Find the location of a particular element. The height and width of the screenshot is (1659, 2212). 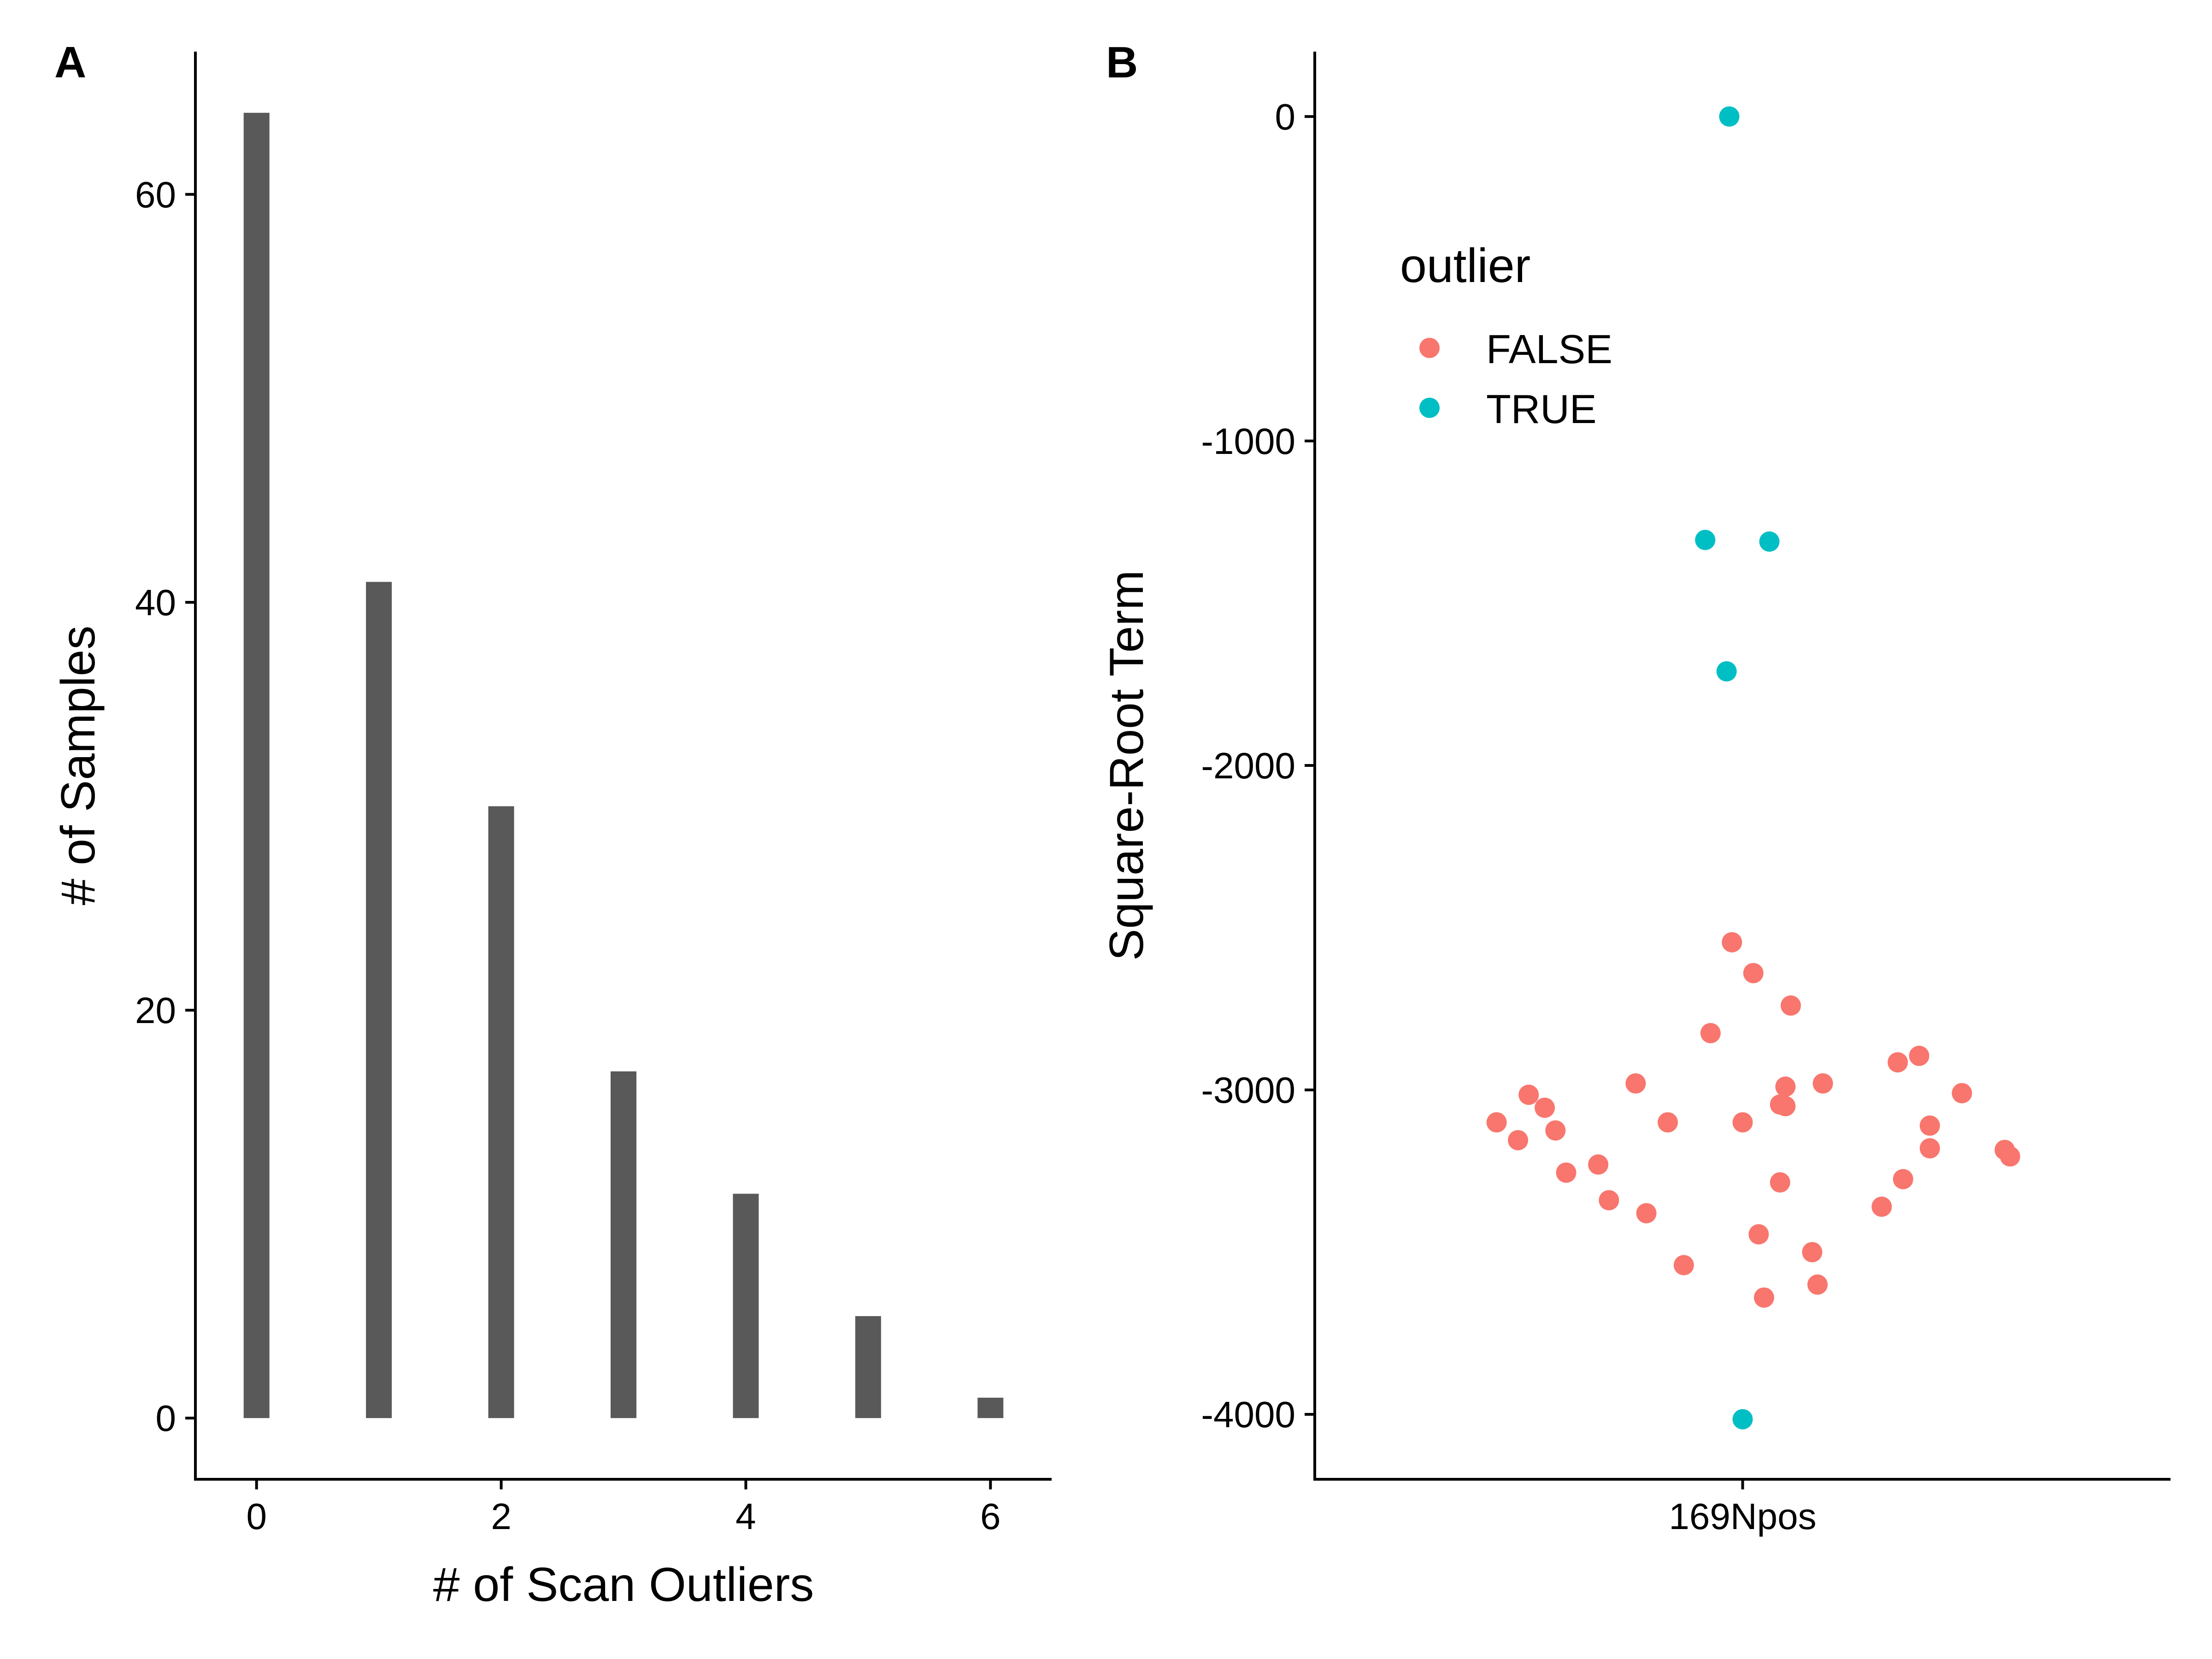

legend-label-false: FALSE is located at coordinates (1549, 349).